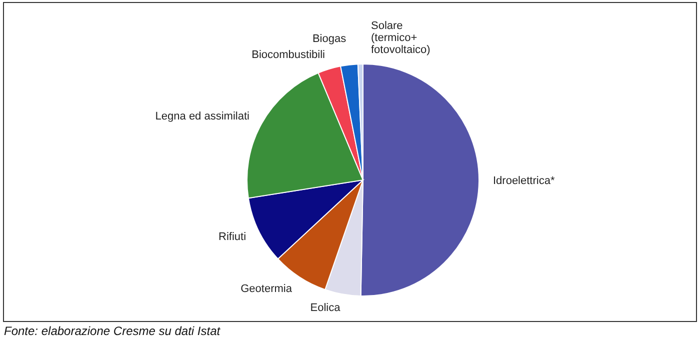 This screenshot has width=700, height=342. What do you see at coordinates (202, 116) in the screenshot?
I see `slice-label: Legna ed assimilati` at bounding box center [202, 116].